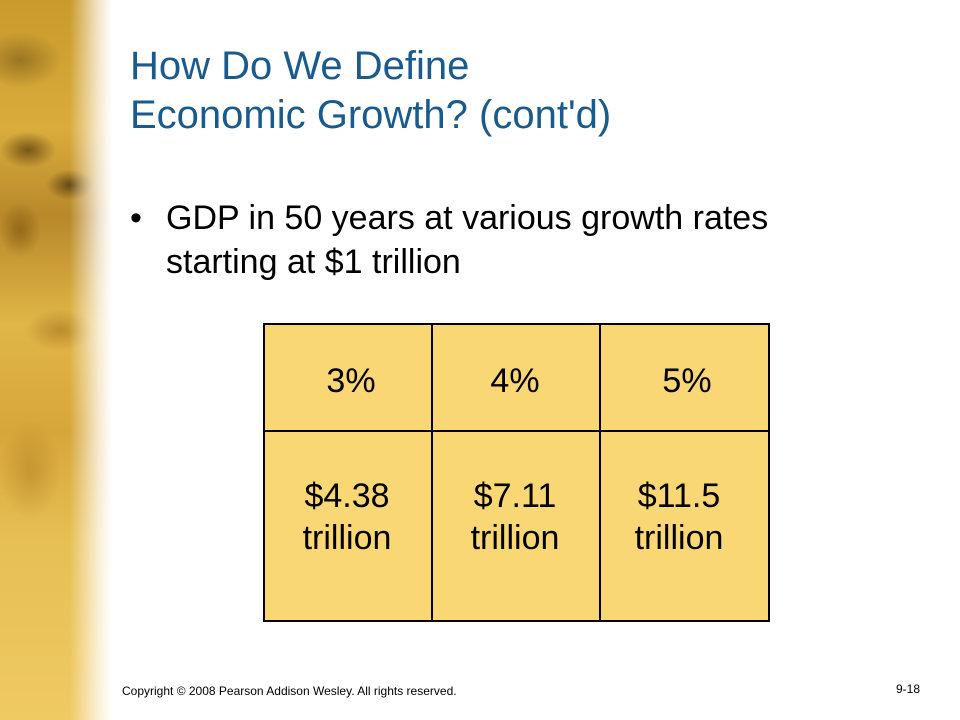  I want to click on rate-cell-4: 4%, so click(515, 381).